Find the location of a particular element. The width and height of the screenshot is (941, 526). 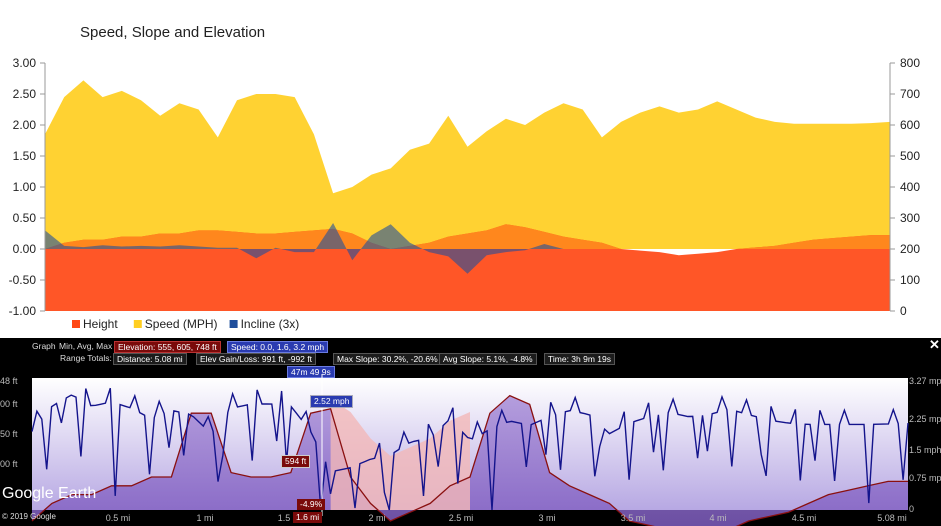

avg-slope-box: Avg Slope: 5.1%, -4.8% is located at coordinates (488, 359).